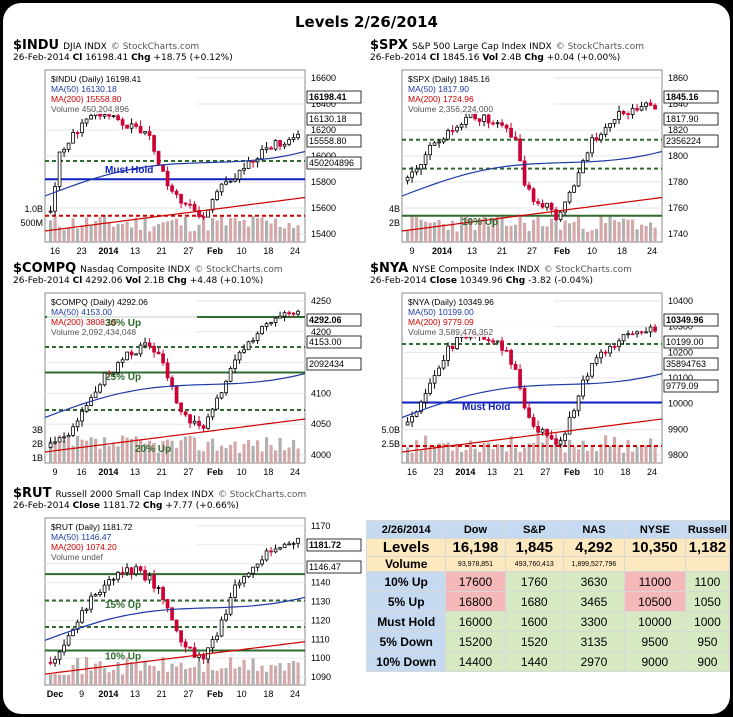 Image resolution: width=733 pixels, height=717 pixels. I want to click on row-label: 10% Down, so click(406, 661).